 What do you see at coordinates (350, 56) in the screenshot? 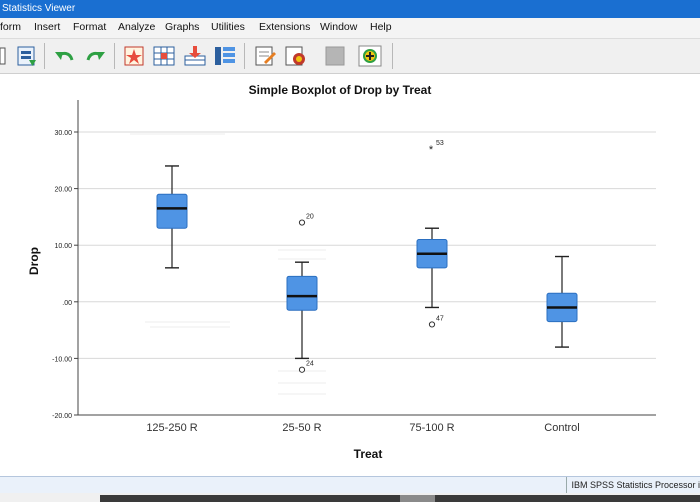
I see `toolbar` at bounding box center [350, 56].